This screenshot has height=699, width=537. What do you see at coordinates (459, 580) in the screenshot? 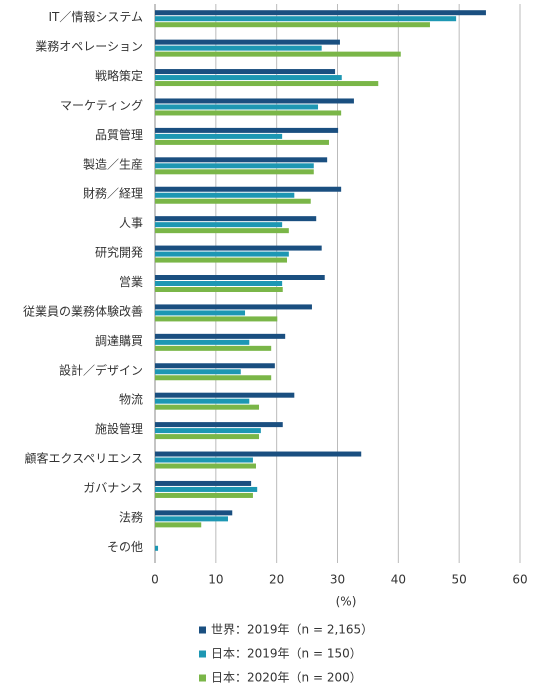
I see `x-tick-label: 50` at bounding box center [459, 580].